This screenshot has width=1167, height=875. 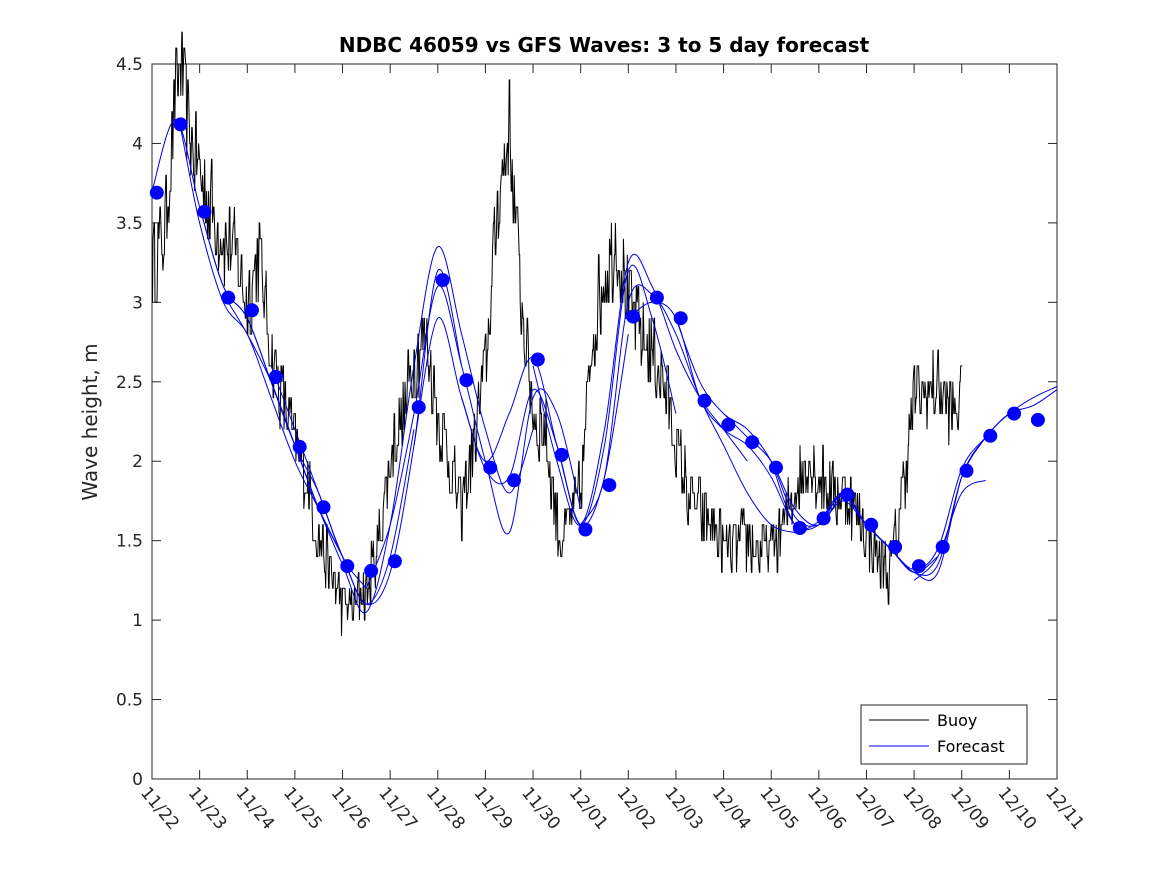 I want to click on y-tick-label: 3, so click(x=137, y=303).